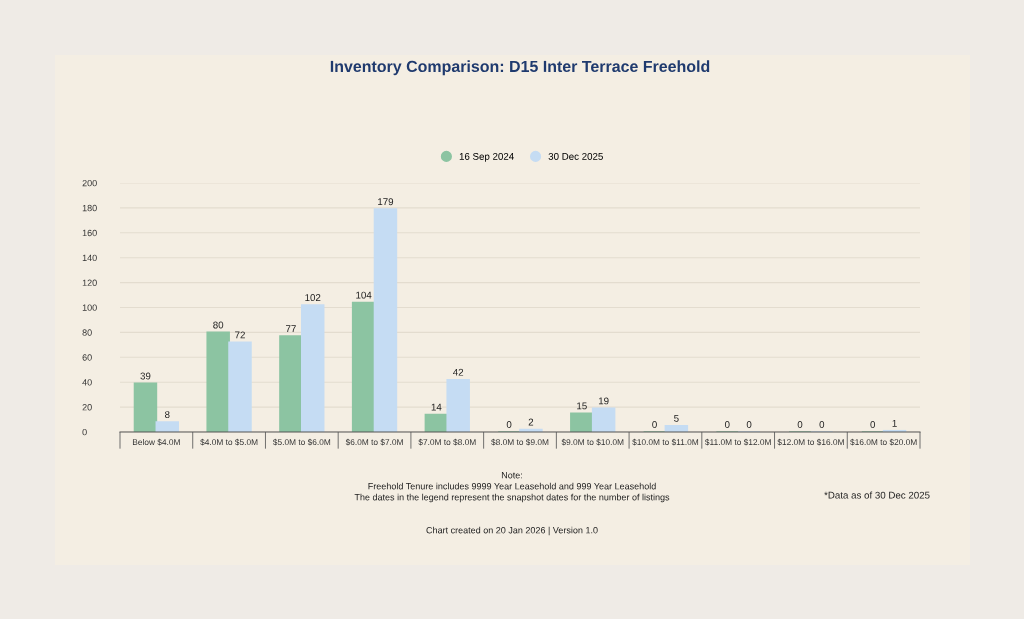 The width and height of the screenshot is (1024, 619). What do you see at coordinates (218, 325) in the screenshot?
I see `data-label: 80` at bounding box center [218, 325].